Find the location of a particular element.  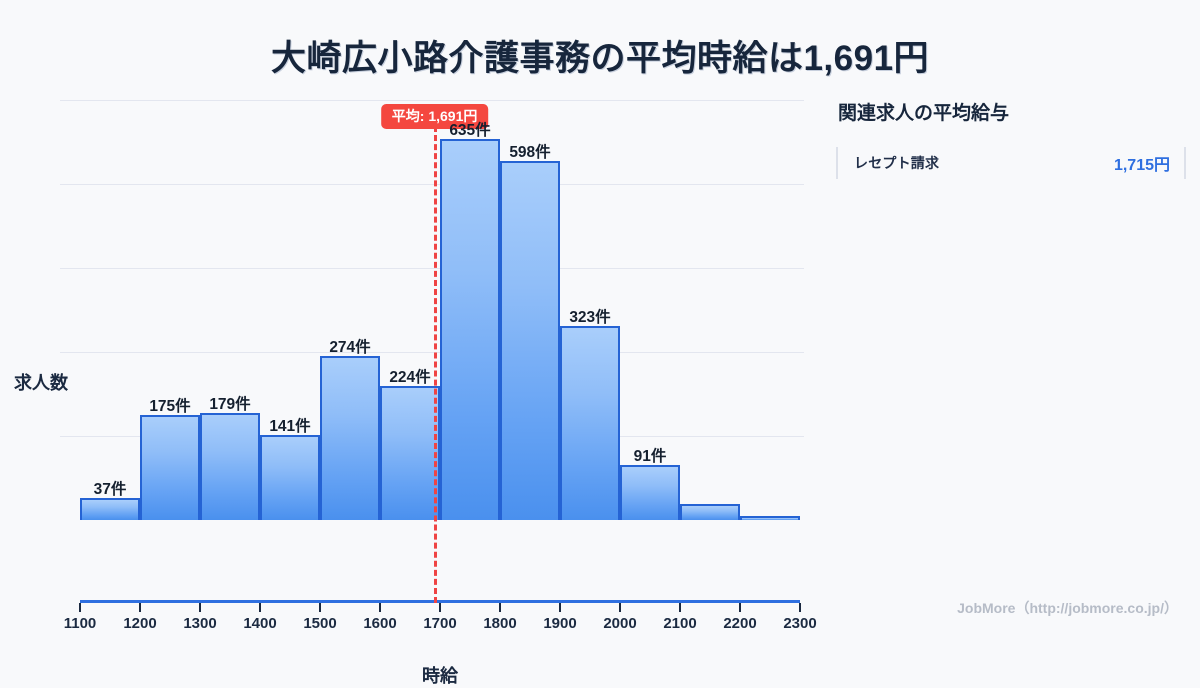

x-axis-tick-label: 2100 is located at coordinates (680, 623).